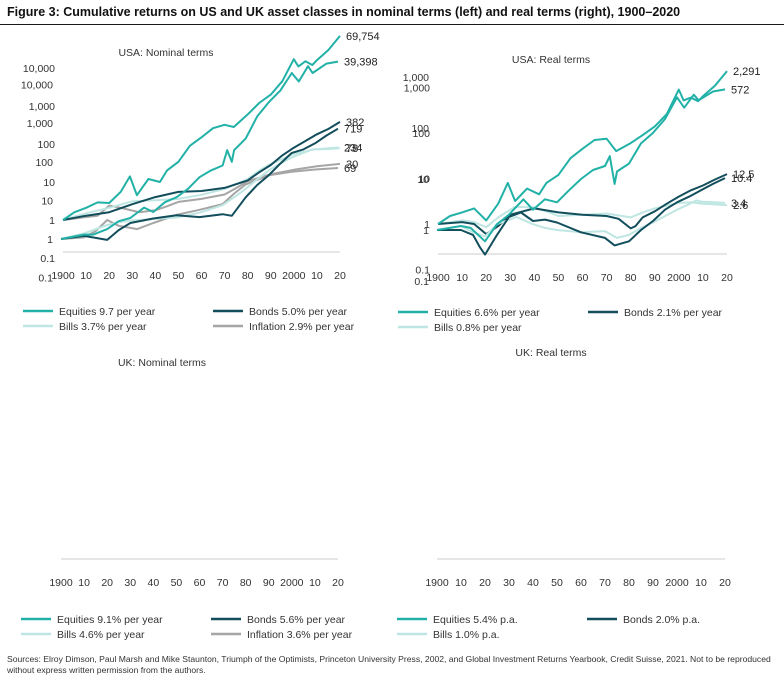 Image resolution: width=784 pixels, height=683 pixels. I want to click on end-label-bills: 234, so click(353, 149).